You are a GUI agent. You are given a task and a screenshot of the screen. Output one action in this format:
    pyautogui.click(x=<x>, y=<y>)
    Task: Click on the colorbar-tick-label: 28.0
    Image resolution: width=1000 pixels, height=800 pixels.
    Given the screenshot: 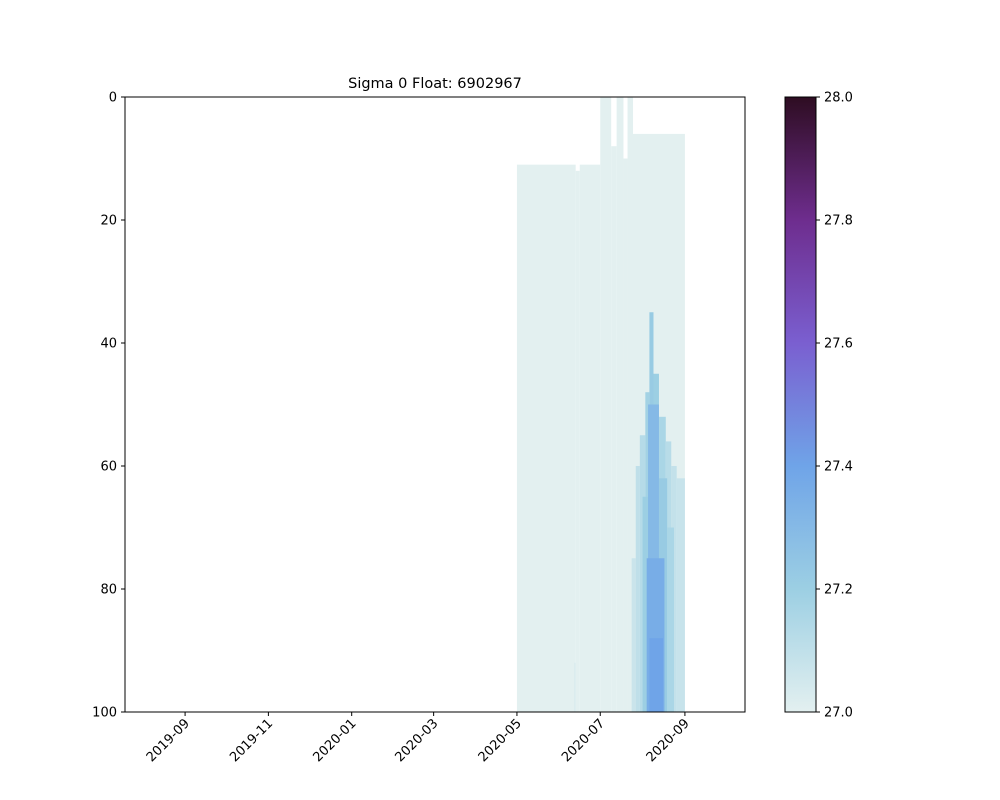 What is the action you would take?
    pyautogui.click(x=838, y=98)
    